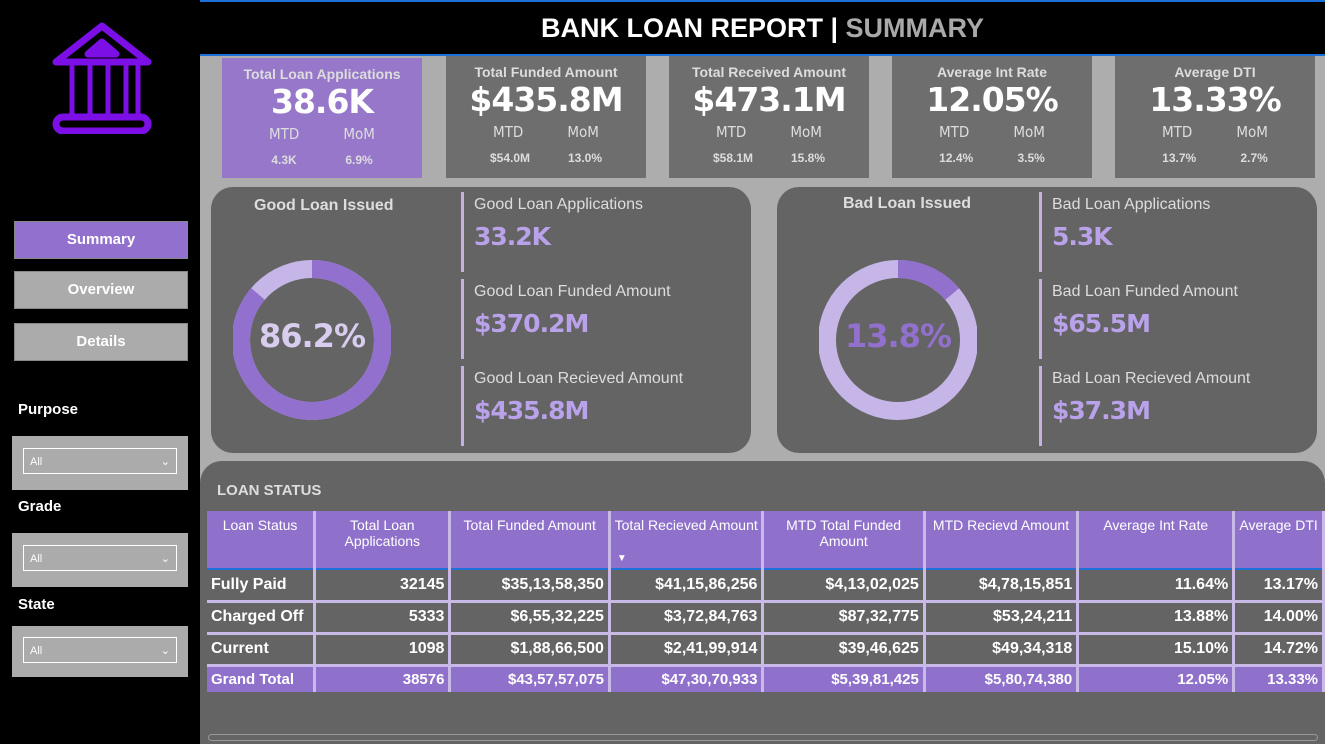 The image size is (1325, 744). What do you see at coordinates (1001, 525) in the screenshot?
I see `column-header-label: MTD Recievd Amount` at bounding box center [1001, 525].